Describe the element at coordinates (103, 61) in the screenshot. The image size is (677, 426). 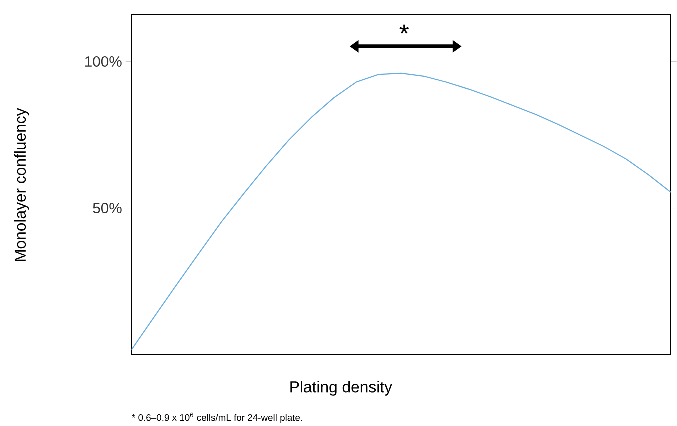
I see `y-tick-label: 100%` at that location.